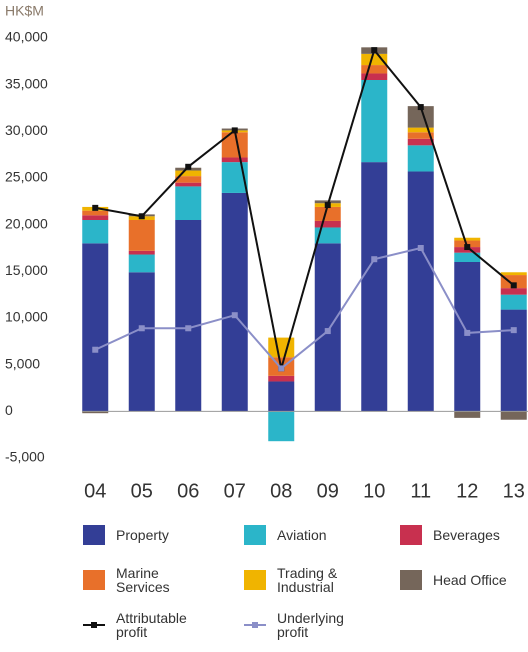 This screenshot has width=528, height=652. I want to click on y-tick-label: 20,000, so click(26, 223).